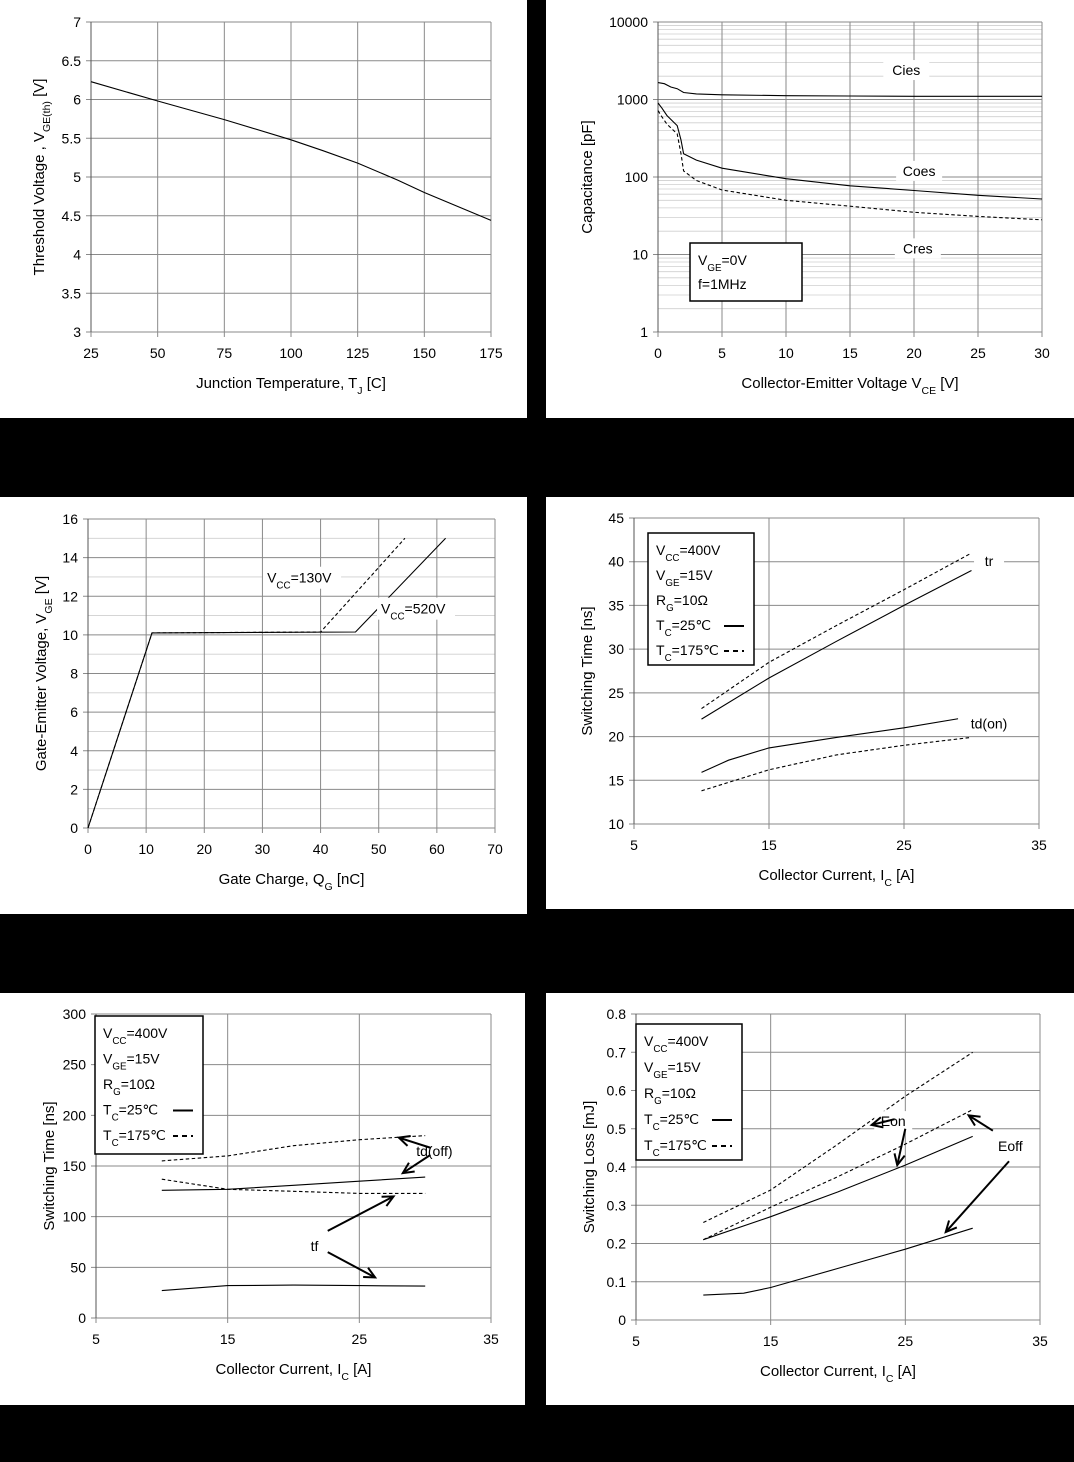  I want to click on y-tick-label: 0.2, so click(617, 1244).